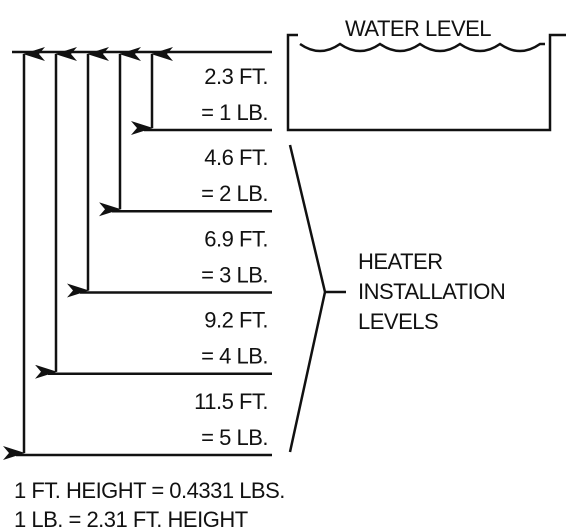 The width and height of the screenshot is (572, 532). I want to click on tank, so click(426, 82).